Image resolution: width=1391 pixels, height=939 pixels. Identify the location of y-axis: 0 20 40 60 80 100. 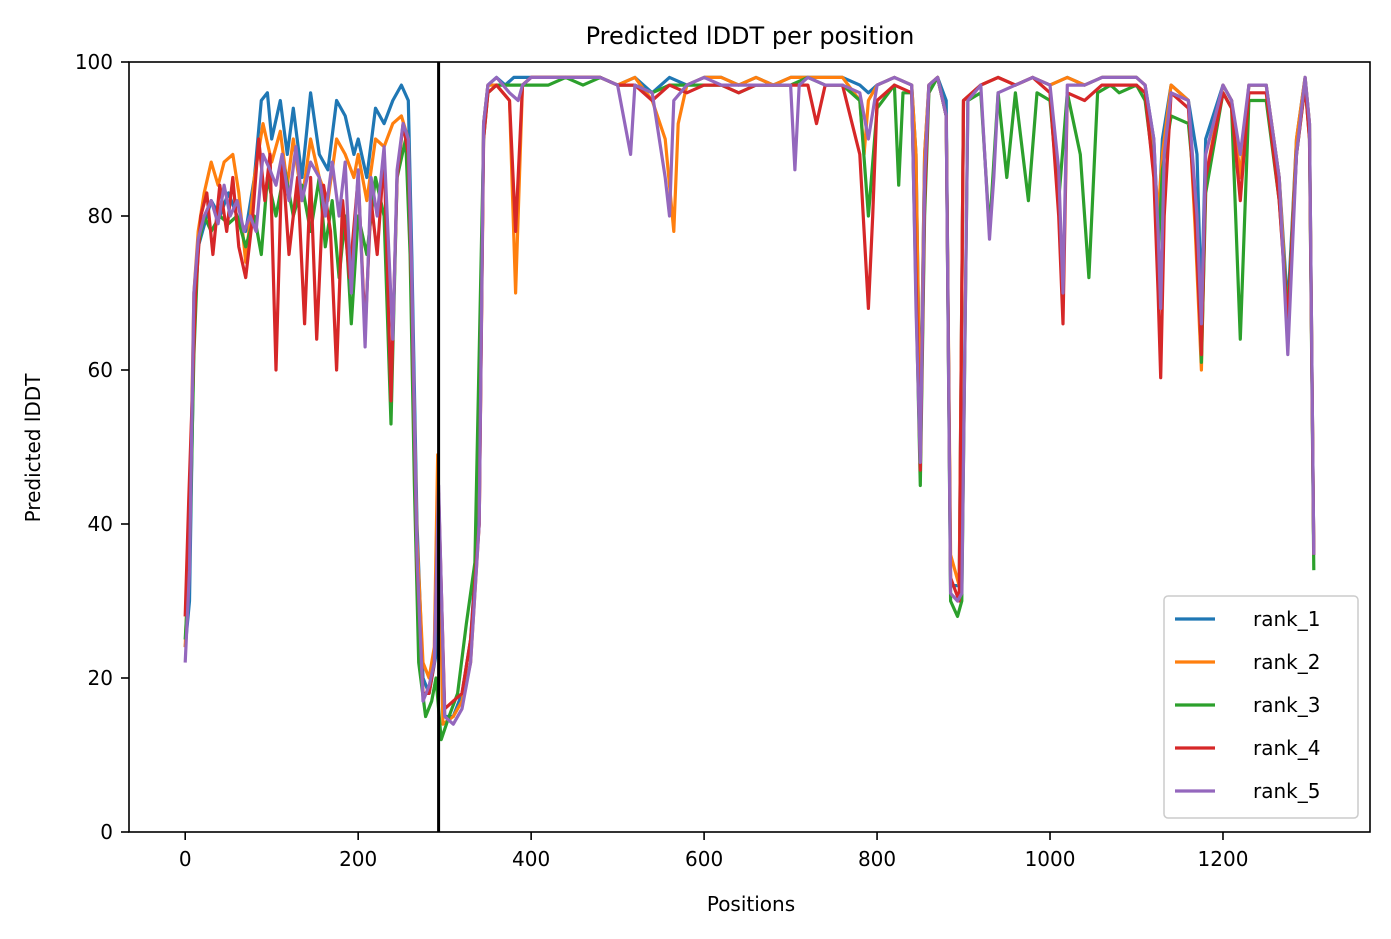
(102, 447).